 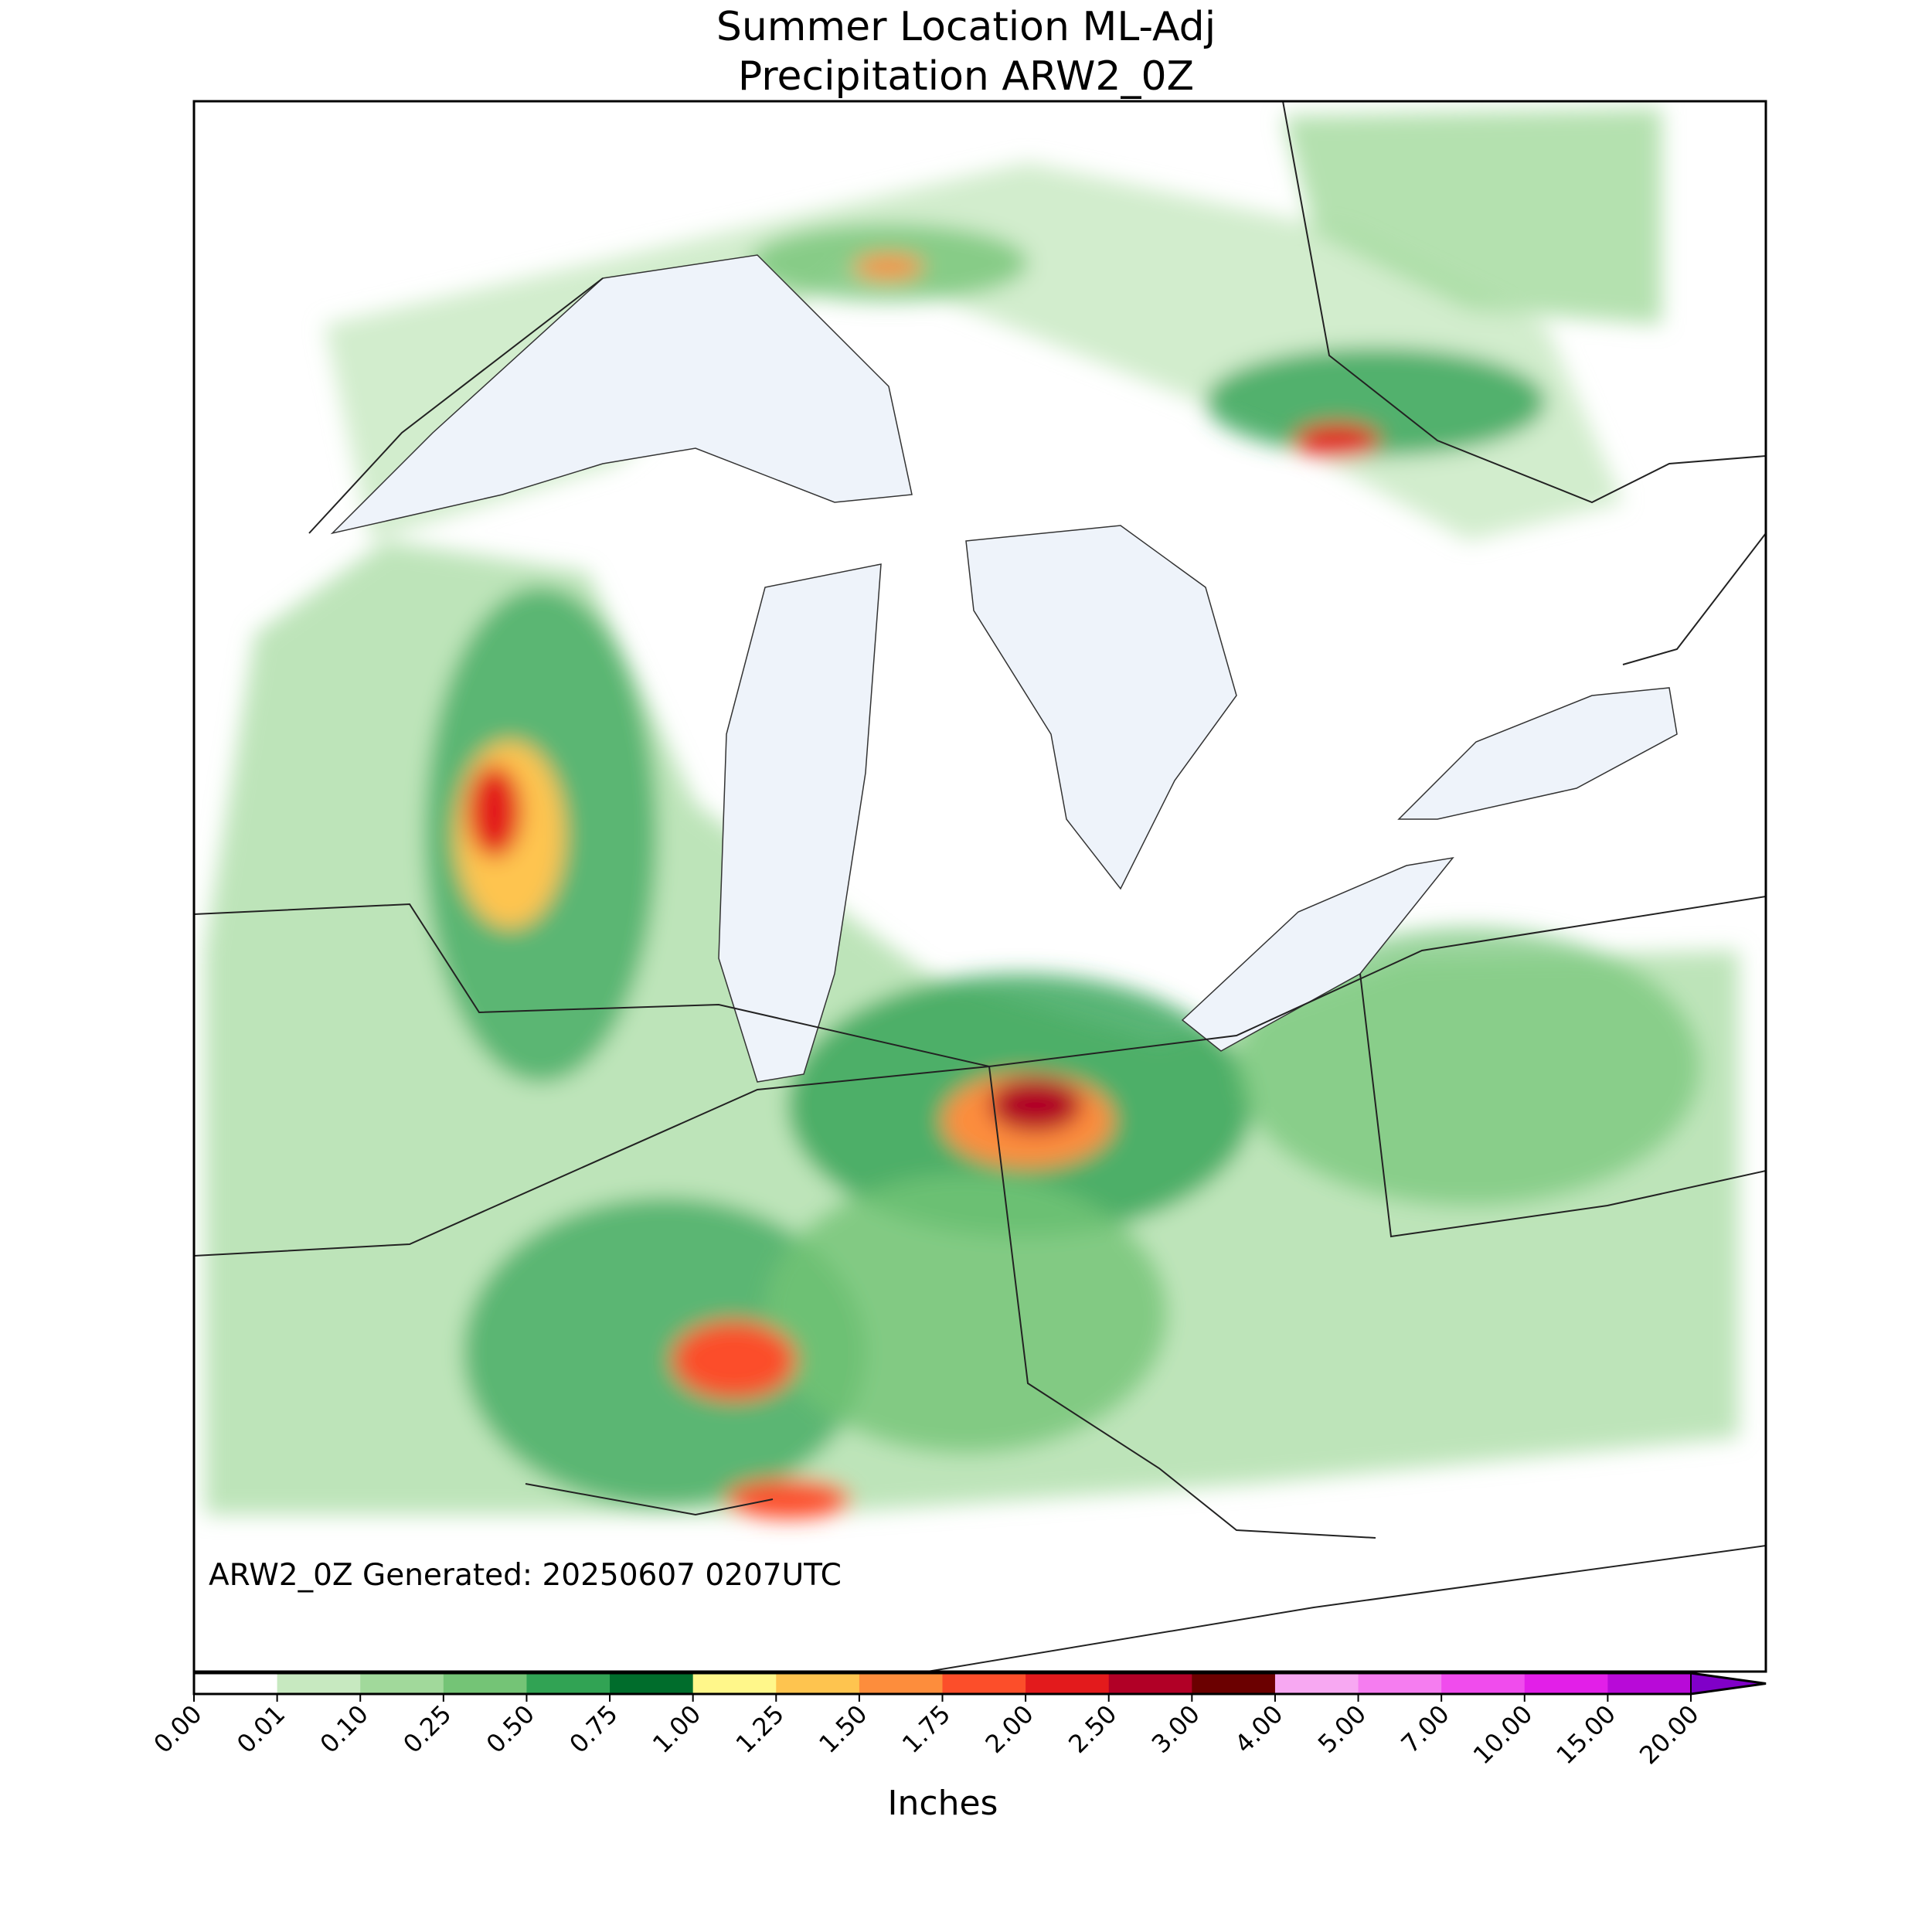 What do you see at coordinates (677, 1729) in the screenshot?
I see `colorbar-tick-label: 1.00` at bounding box center [677, 1729].